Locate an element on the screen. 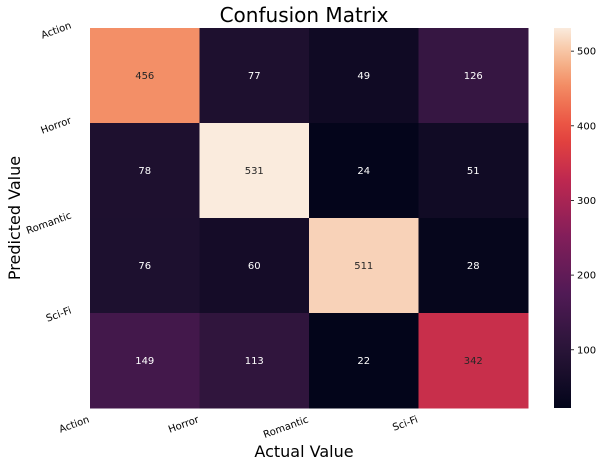 The height and width of the screenshot is (467, 606). cell-value-label: 126 is located at coordinates (473, 76).